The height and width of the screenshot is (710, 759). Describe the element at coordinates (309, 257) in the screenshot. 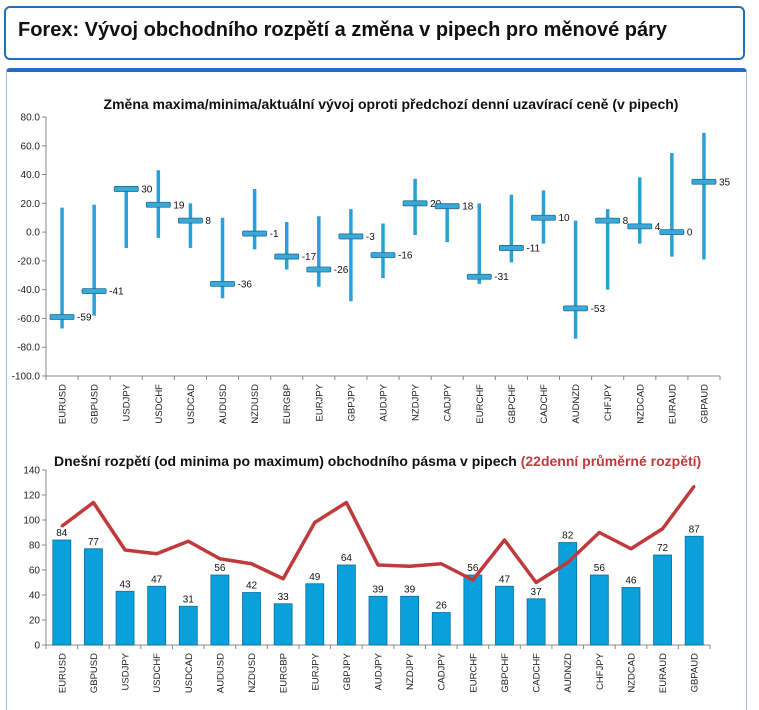

I see `chart1-current-label: -17` at that location.